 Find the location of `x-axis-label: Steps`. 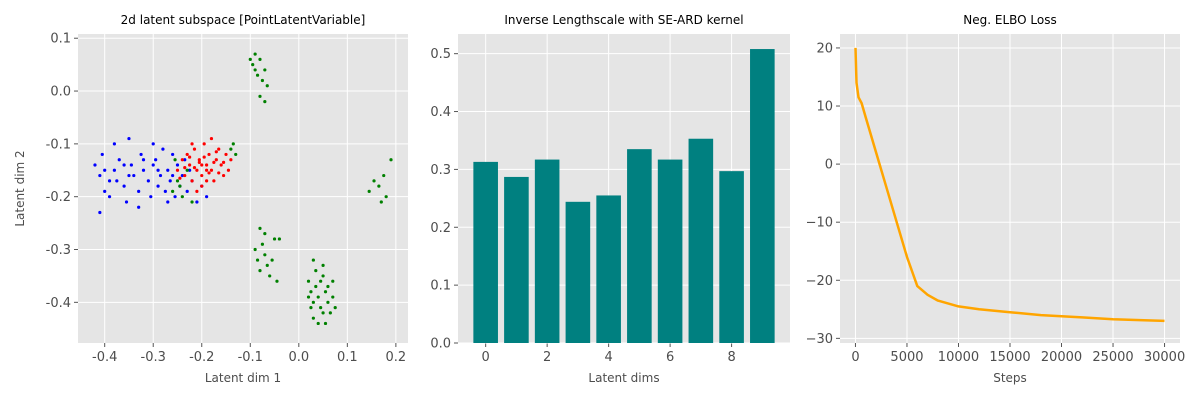

x-axis-label: Steps is located at coordinates (1010, 378).